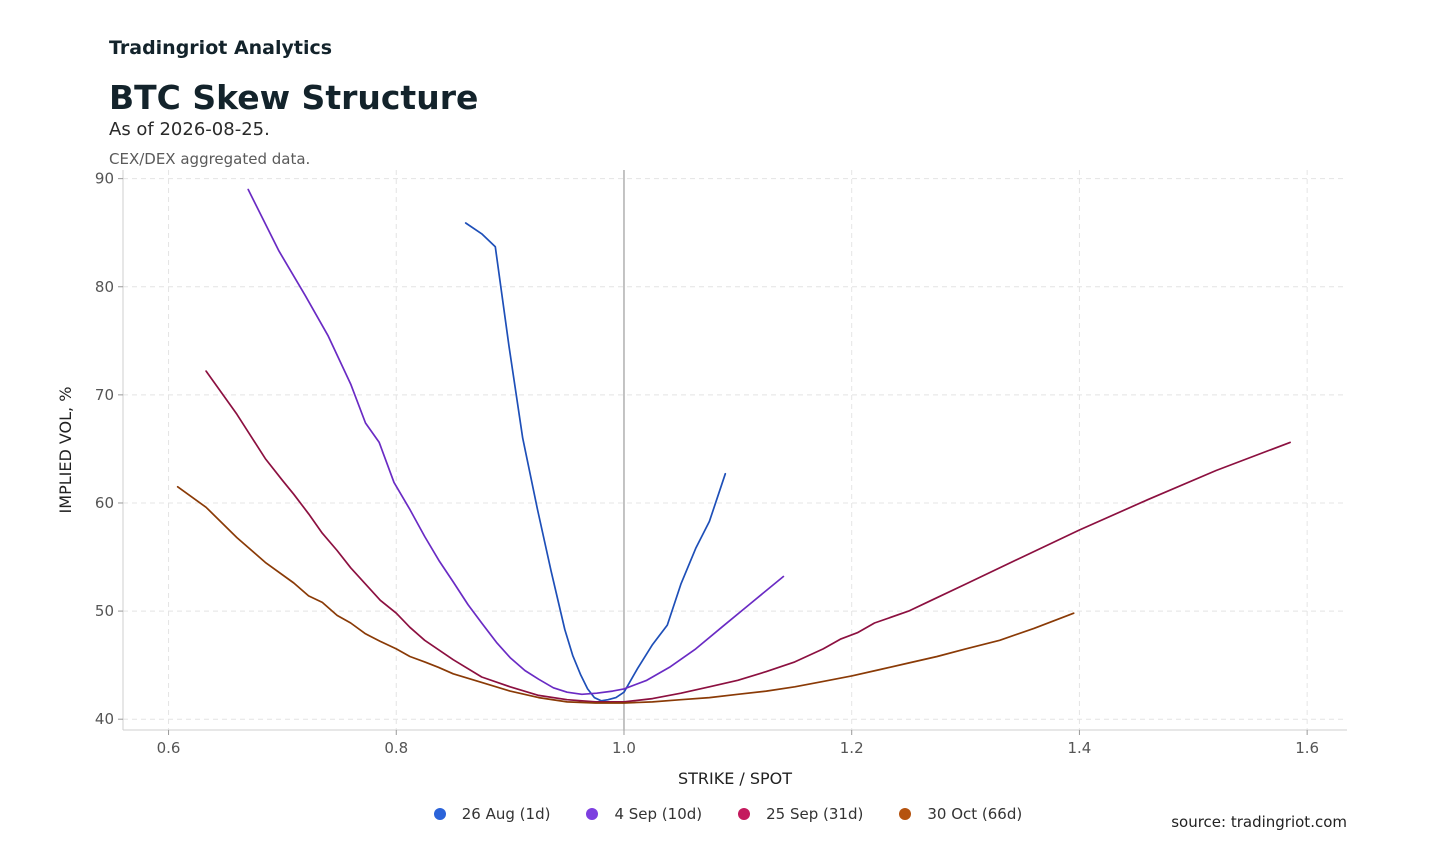 This screenshot has width=1456, height=849. Describe the element at coordinates (1307, 748) in the screenshot. I see `x-tick-label: 1.6` at that location.